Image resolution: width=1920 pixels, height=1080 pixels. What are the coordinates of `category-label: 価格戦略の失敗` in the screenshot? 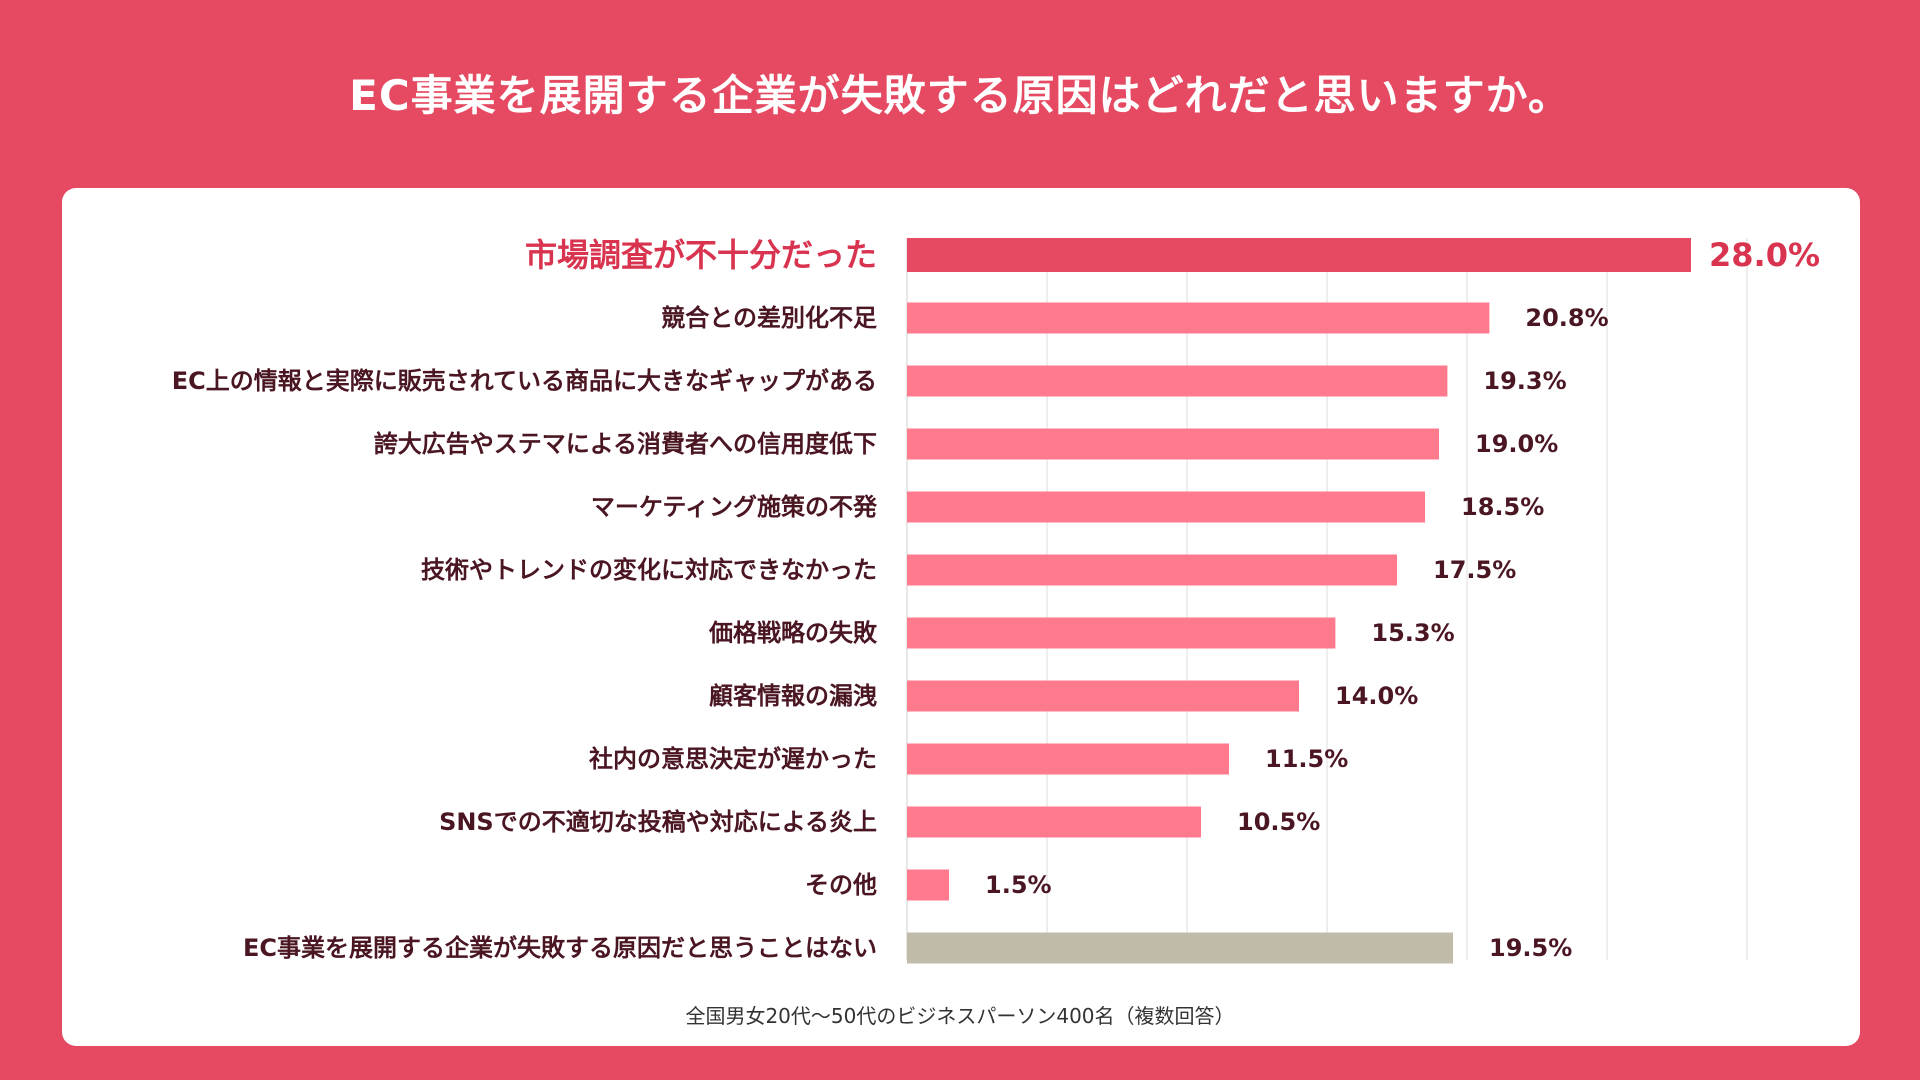 It's located at (793, 633).